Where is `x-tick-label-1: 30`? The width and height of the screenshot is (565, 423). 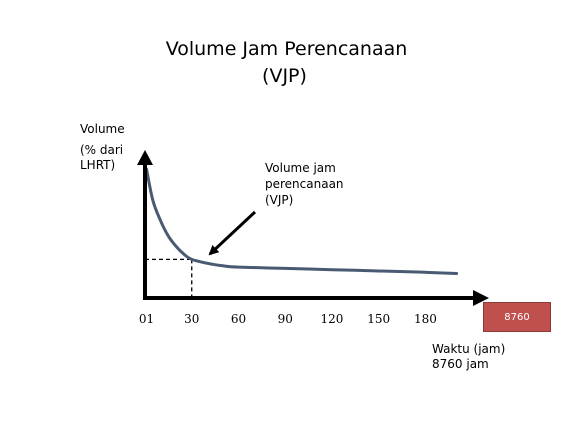 x-tick-label-1: 30 is located at coordinates (191, 319).